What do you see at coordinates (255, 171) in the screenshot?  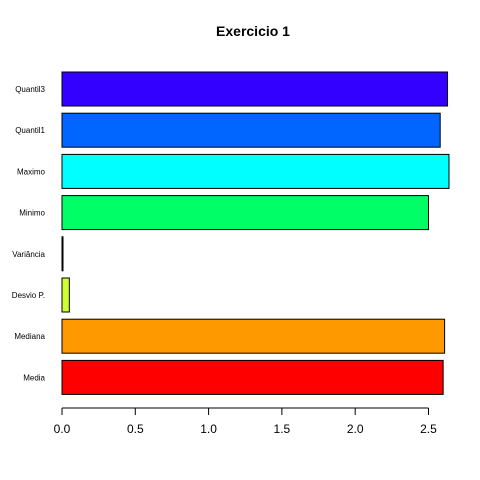 I see `bar-maximo` at bounding box center [255, 171].